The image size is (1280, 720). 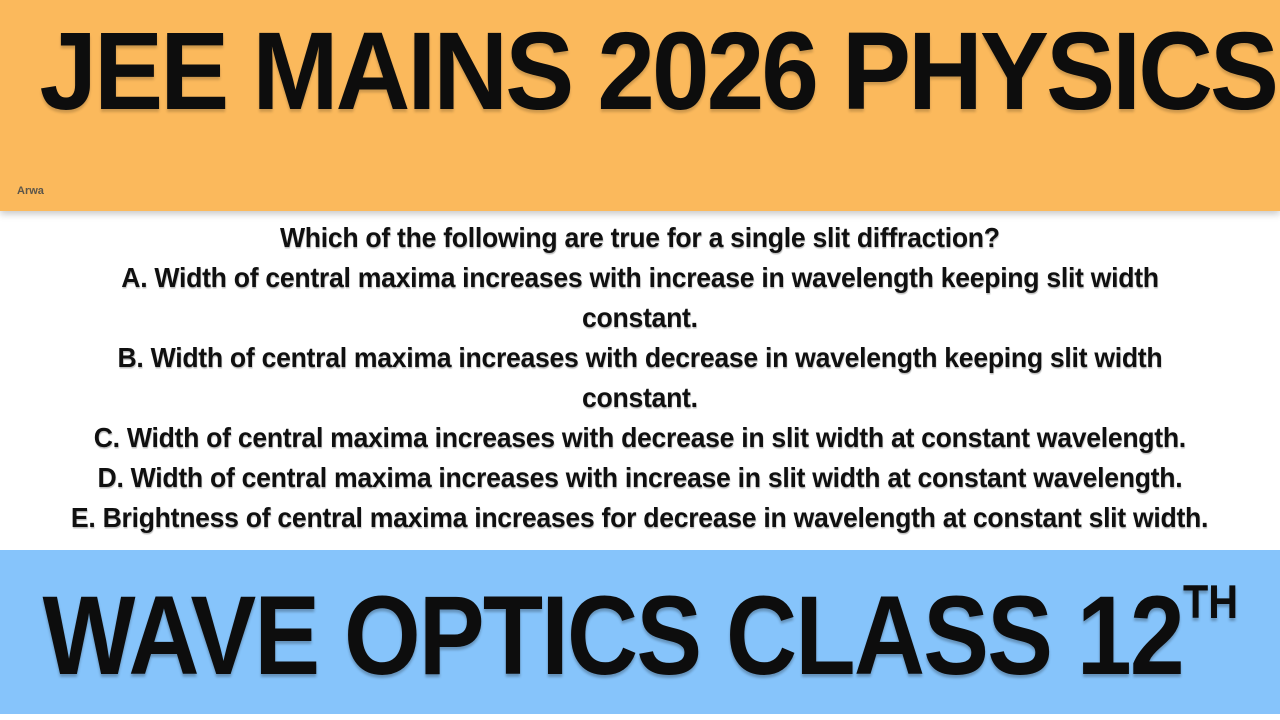 What do you see at coordinates (640, 397) in the screenshot?
I see `question-option-line-b-wrap: constant.` at bounding box center [640, 397].